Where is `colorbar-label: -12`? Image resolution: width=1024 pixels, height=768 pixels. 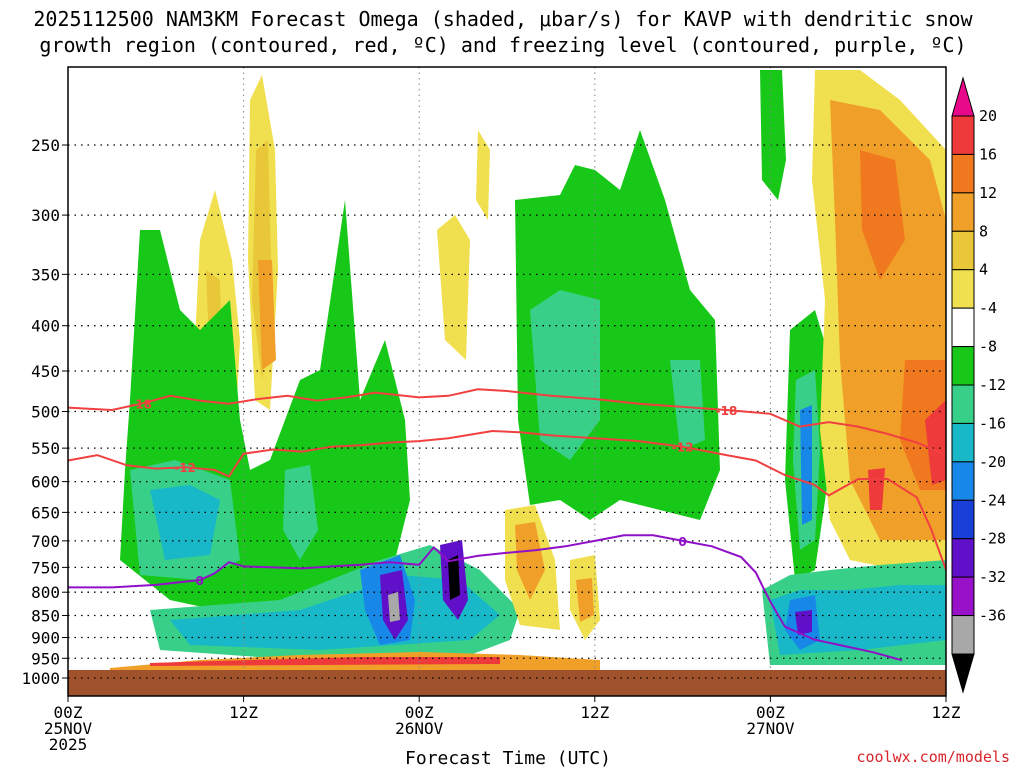
colorbar-label: -12 is located at coordinates (992, 385).